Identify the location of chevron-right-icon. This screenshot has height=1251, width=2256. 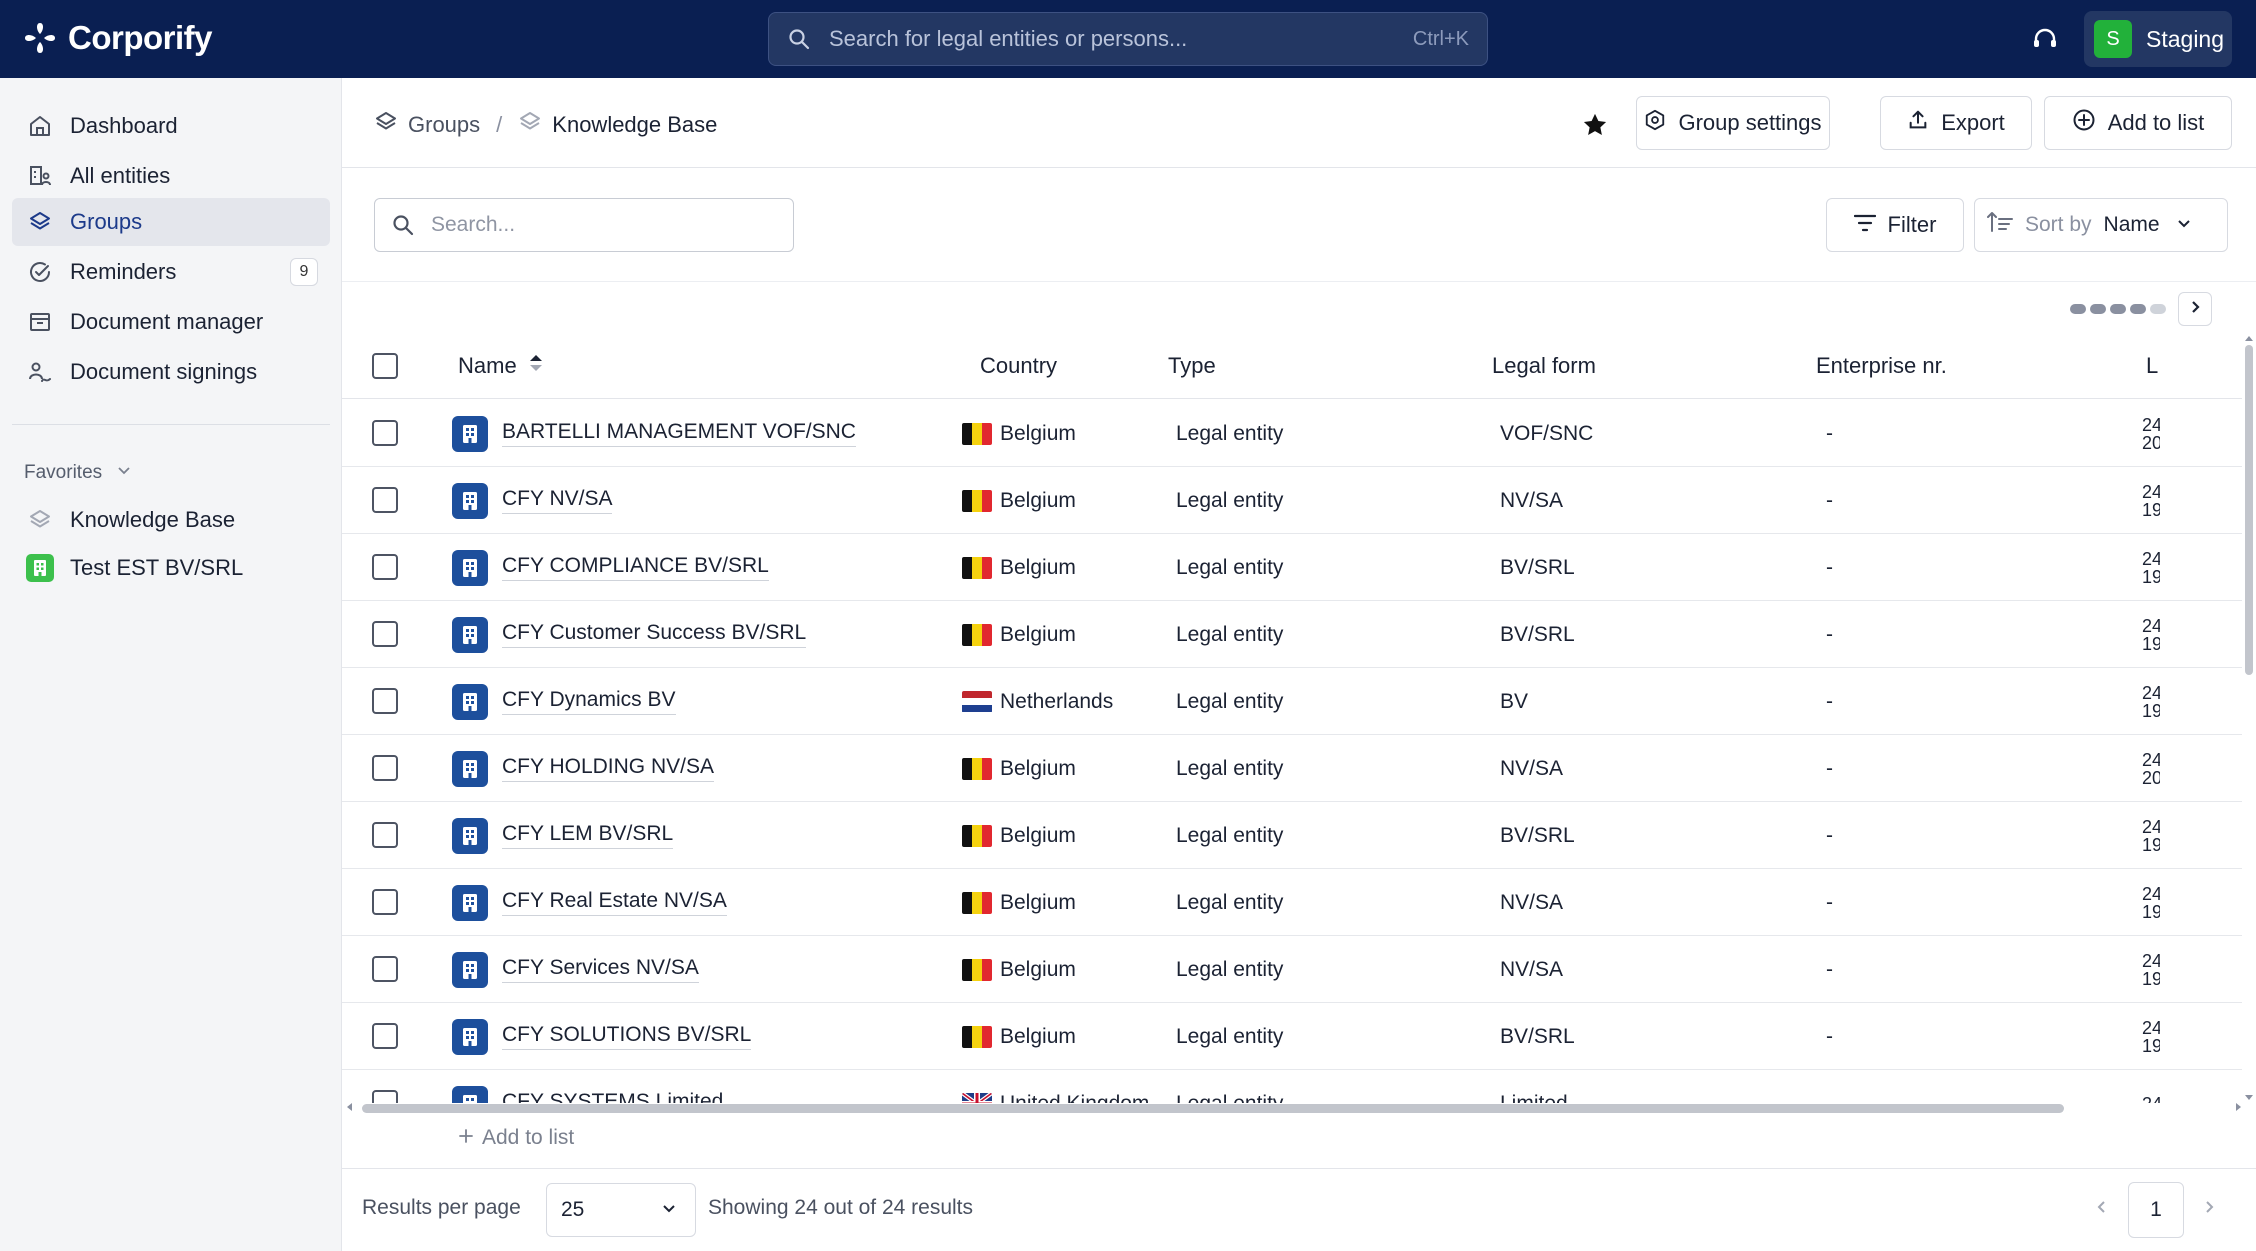
(2195, 309).